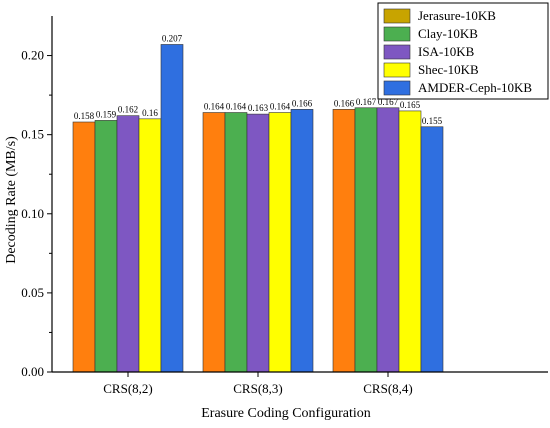  What do you see at coordinates (448, 33) in the screenshot?
I see `legend-label: Clay-10KB` at bounding box center [448, 33].